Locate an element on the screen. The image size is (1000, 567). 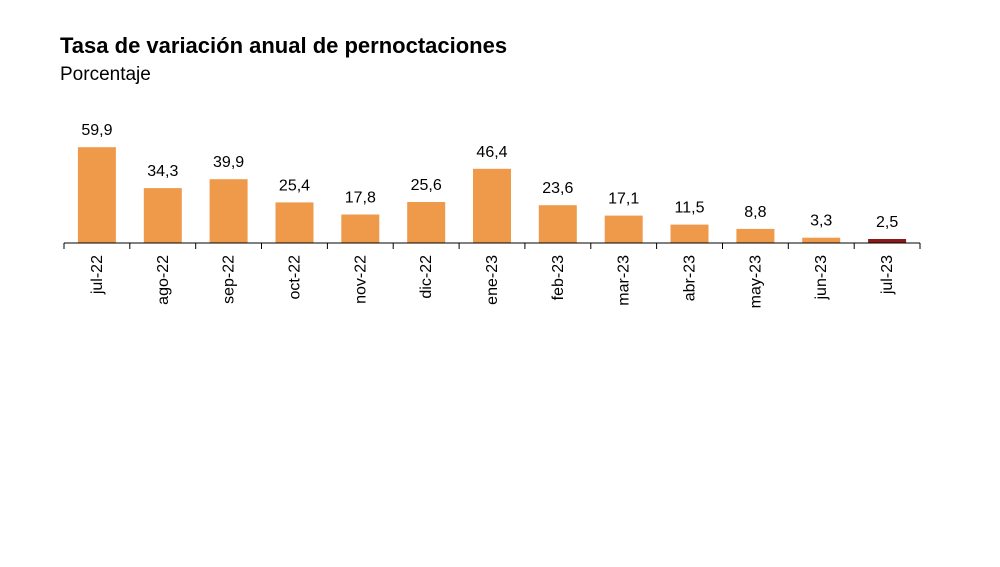
tick-label-ene-23: ene-23 is located at coordinates (492, 280).